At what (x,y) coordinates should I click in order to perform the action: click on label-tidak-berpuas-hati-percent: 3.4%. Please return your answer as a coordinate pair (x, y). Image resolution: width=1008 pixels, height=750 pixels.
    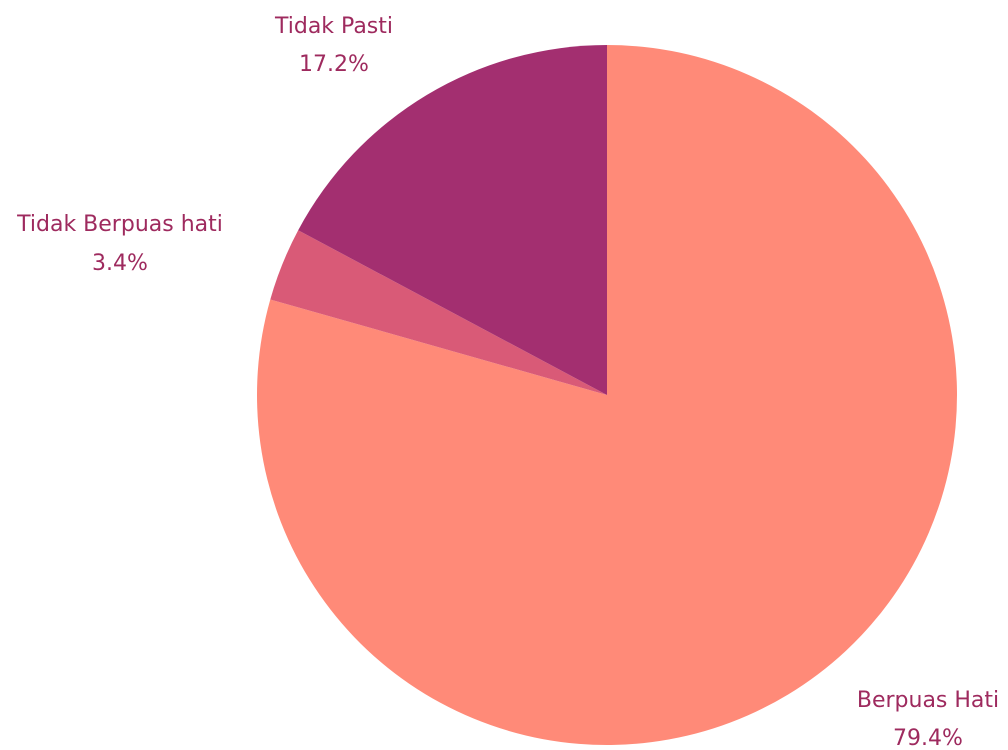
    Looking at the image, I should click on (120, 263).